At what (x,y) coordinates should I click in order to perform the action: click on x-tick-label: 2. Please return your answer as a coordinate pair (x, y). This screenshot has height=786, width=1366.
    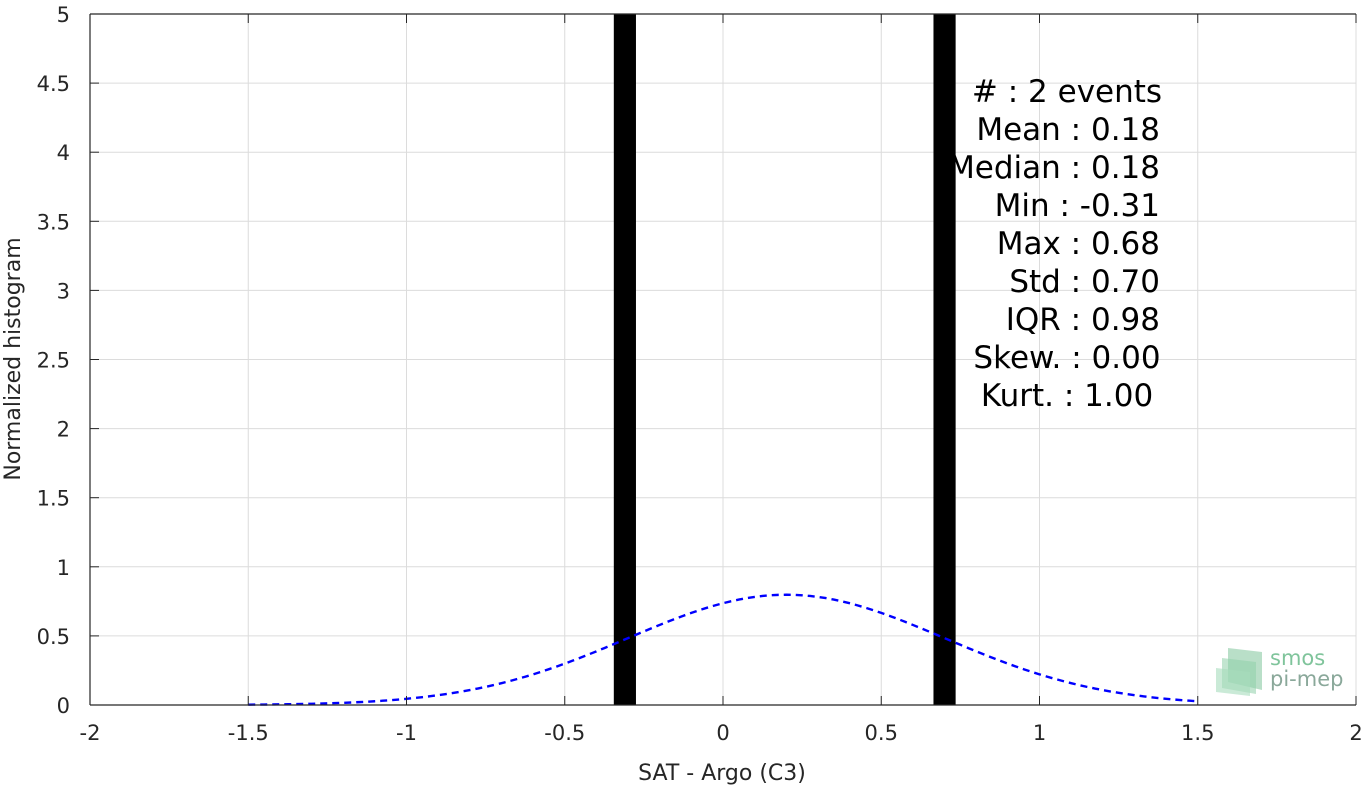
    Looking at the image, I should click on (1355, 733).